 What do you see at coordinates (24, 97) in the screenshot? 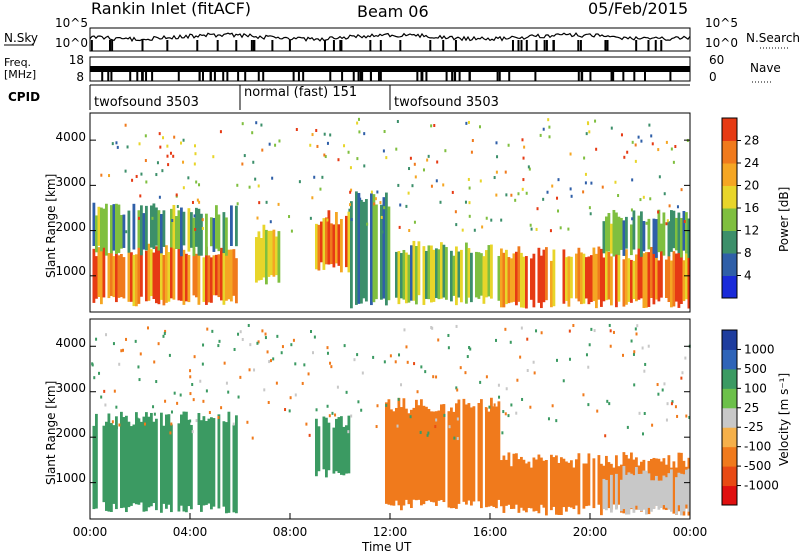
I see `cpid-label: CPID` at bounding box center [24, 97].